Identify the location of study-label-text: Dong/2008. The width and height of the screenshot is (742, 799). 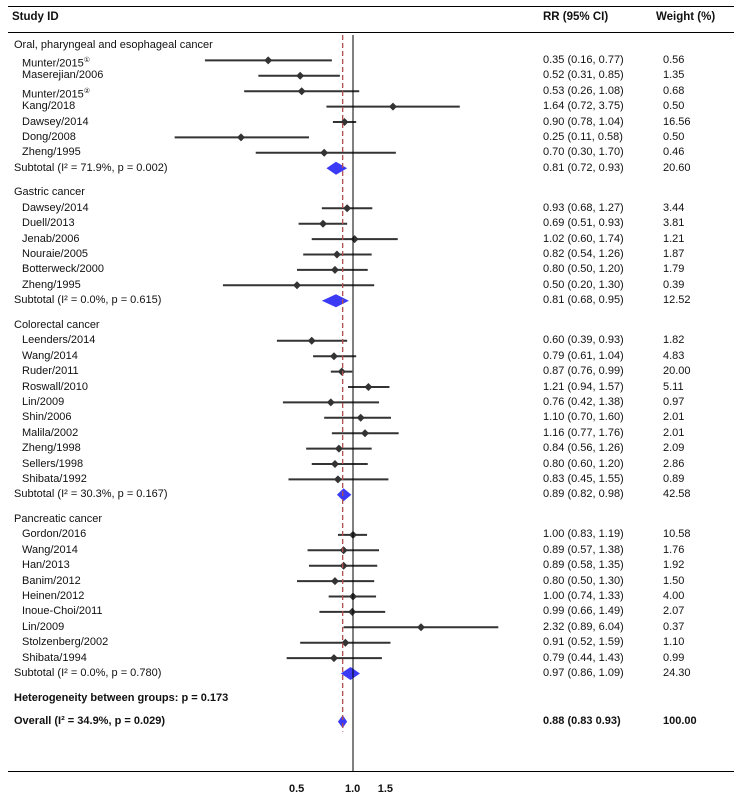
(49, 136).